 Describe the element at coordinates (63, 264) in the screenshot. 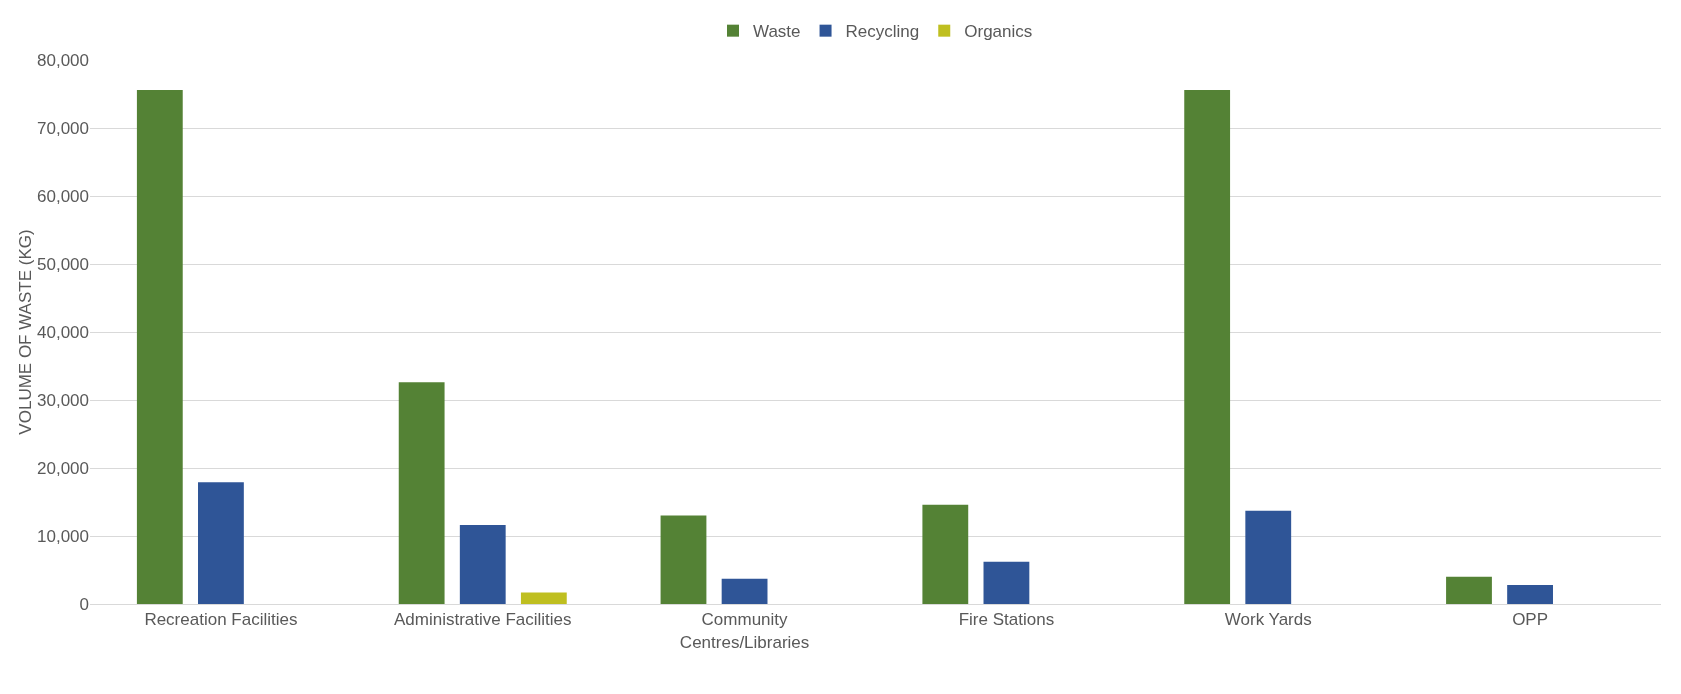

I see `y-tick-label: 50,000` at that location.